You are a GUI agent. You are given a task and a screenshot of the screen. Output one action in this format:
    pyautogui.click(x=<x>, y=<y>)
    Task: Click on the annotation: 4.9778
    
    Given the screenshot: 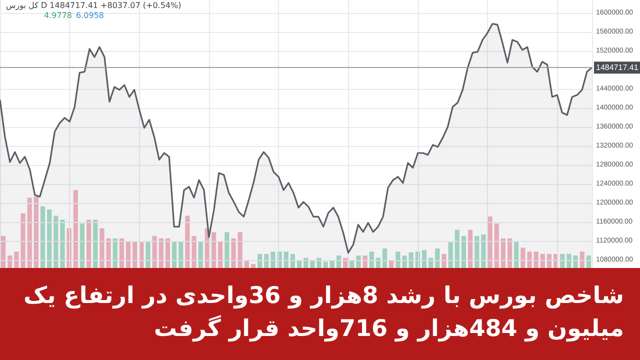 What is the action you would take?
    pyautogui.click(x=58, y=15)
    